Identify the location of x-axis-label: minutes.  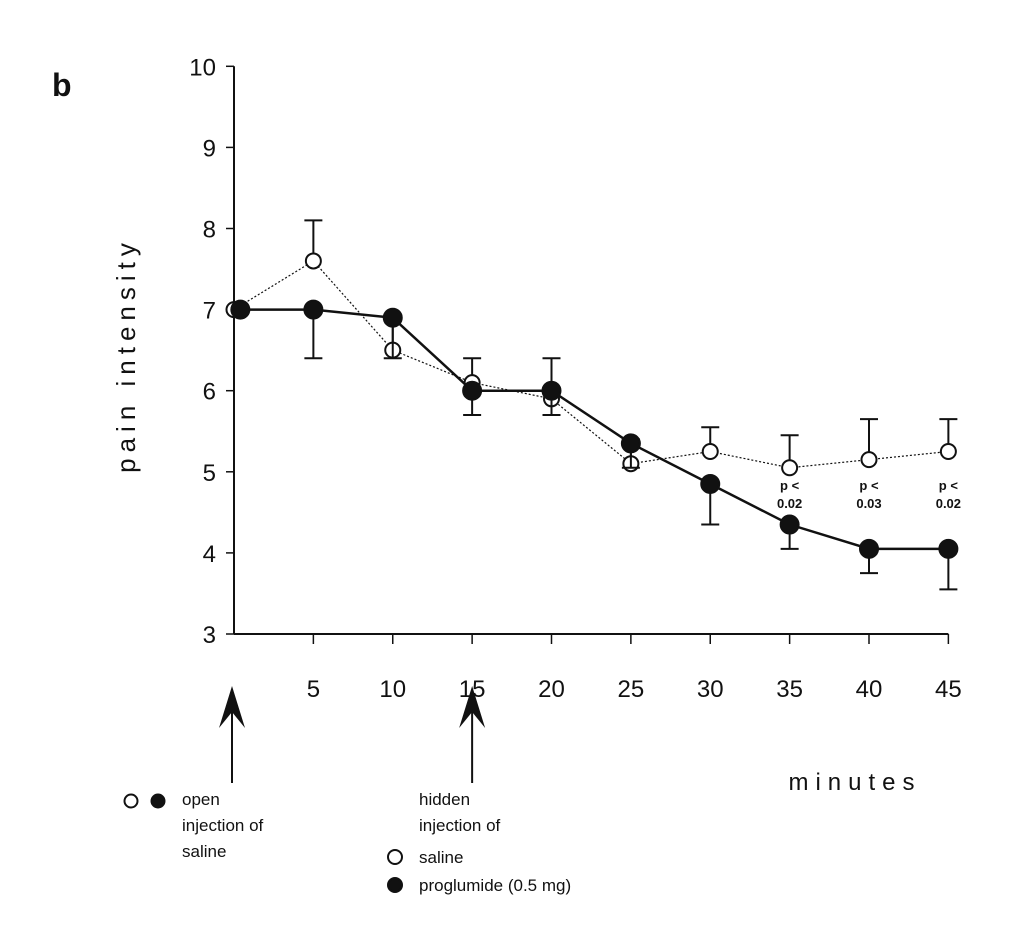
(854, 782).